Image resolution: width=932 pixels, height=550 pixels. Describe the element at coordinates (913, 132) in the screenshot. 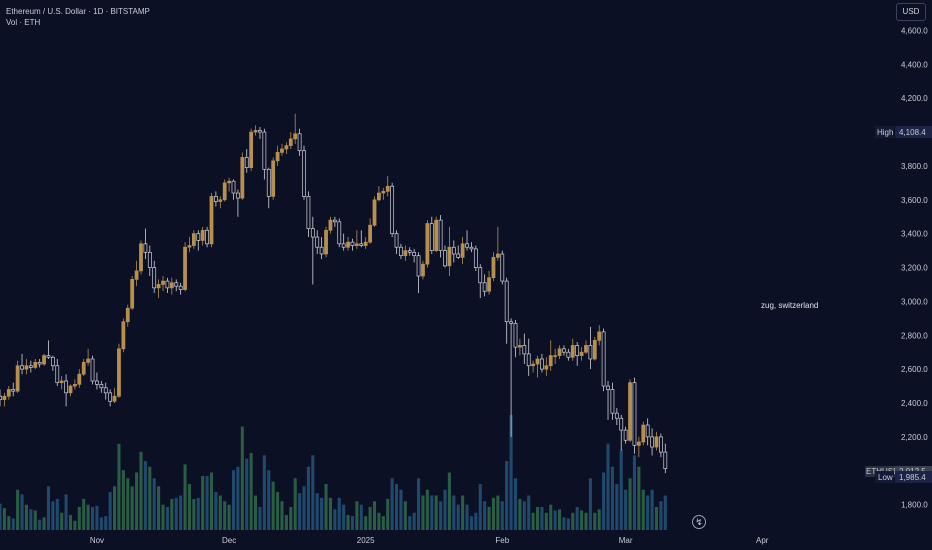

I see `high-value-bg` at that location.